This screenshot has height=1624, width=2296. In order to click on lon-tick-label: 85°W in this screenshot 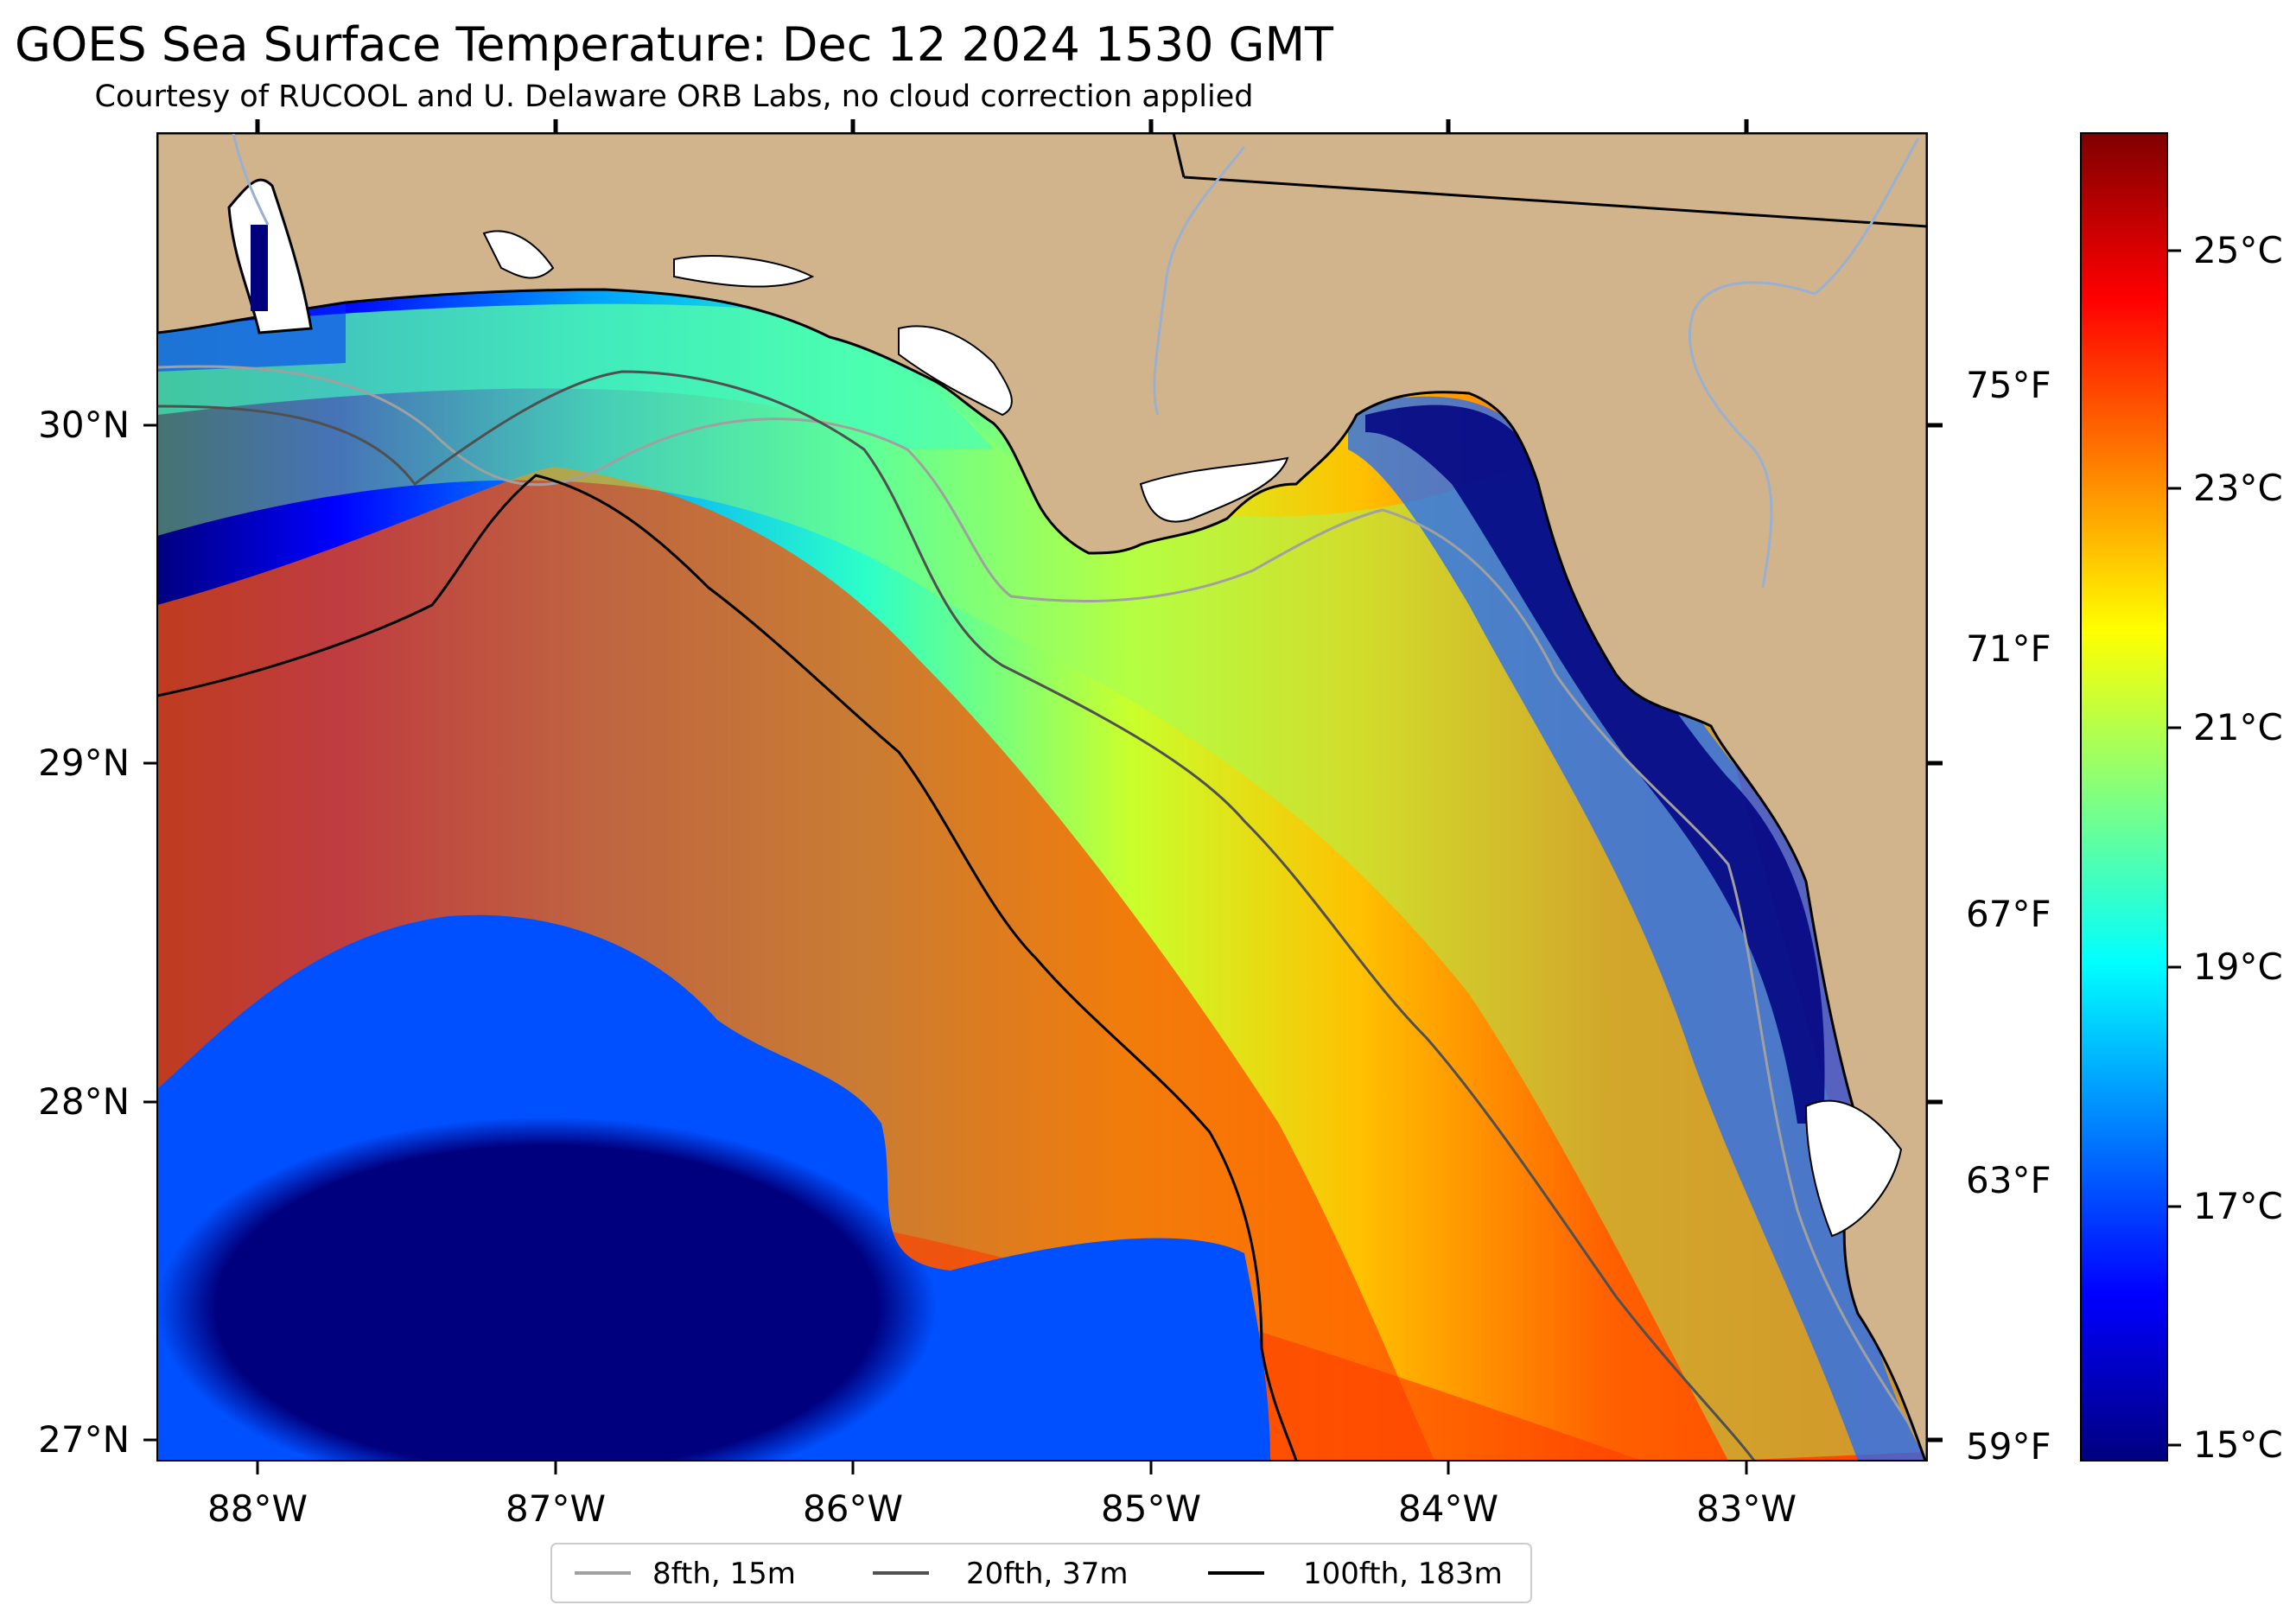, I will do `click(1151, 1509)`.